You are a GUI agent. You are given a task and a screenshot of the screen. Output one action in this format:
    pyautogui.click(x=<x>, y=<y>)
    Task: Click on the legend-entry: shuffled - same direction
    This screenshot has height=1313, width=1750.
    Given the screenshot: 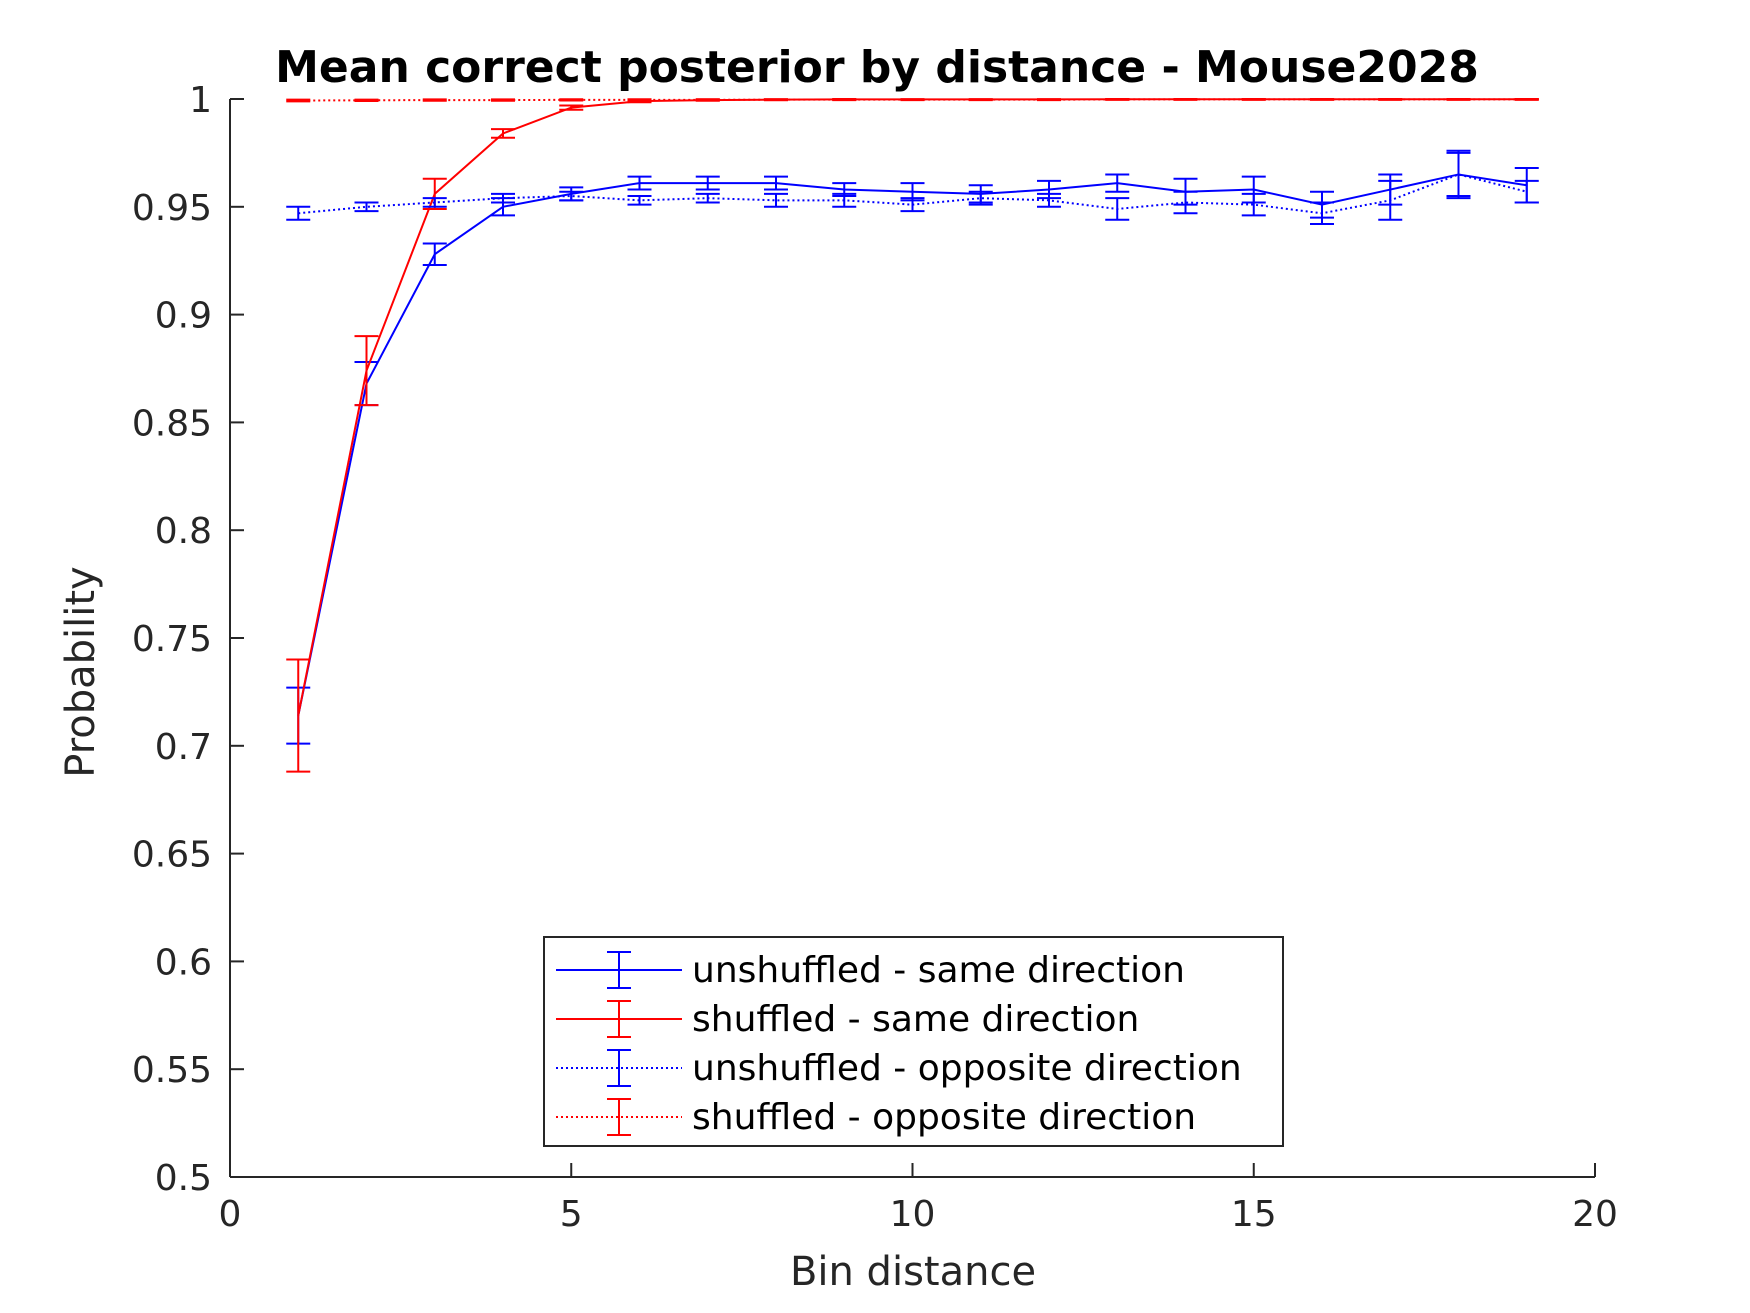 What is the action you would take?
    pyautogui.click(x=847, y=1019)
    